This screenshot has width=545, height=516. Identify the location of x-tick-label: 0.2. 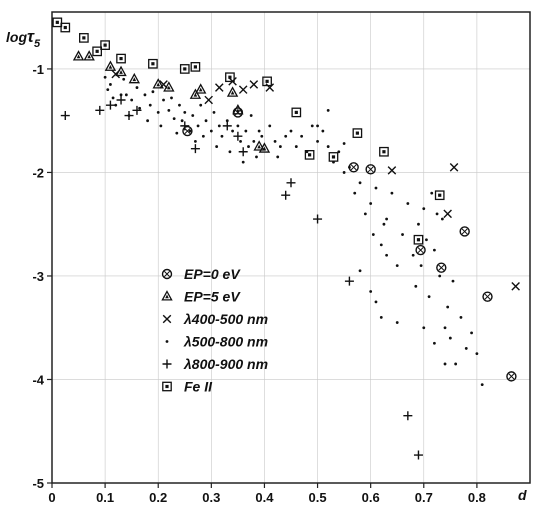
(158, 497).